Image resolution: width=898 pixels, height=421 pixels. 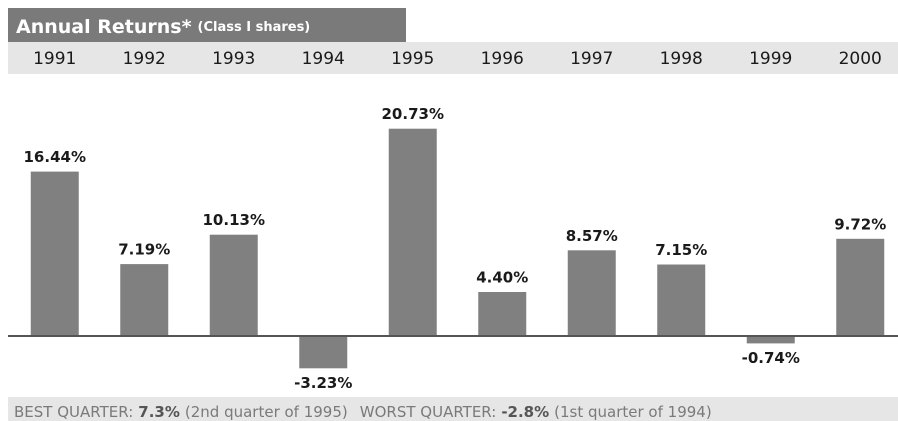 What do you see at coordinates (54, 59) in the screenshot?
I see `x-tick-label: 1991` at bounding box center [54, 59].